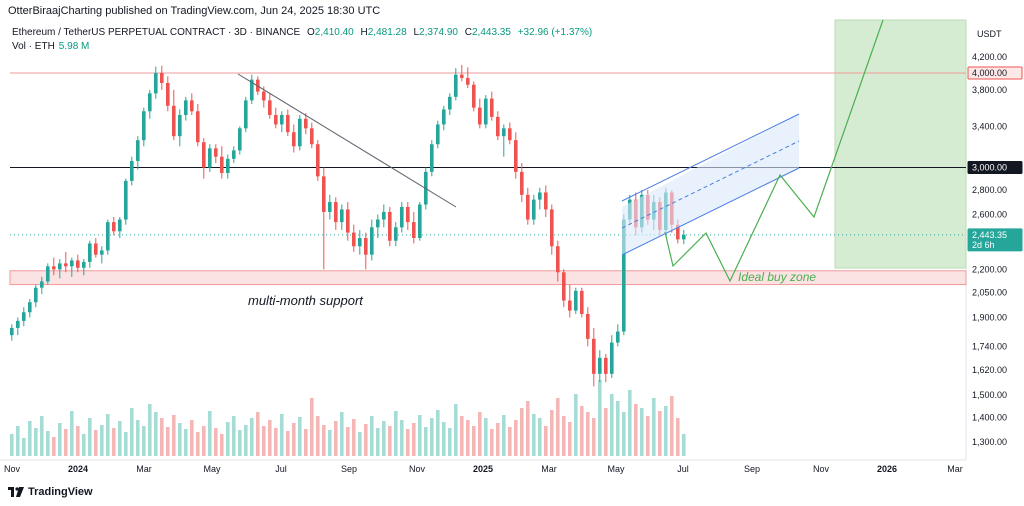  I want to click on y-tick-label: 2,600.00, so click(989, 214).